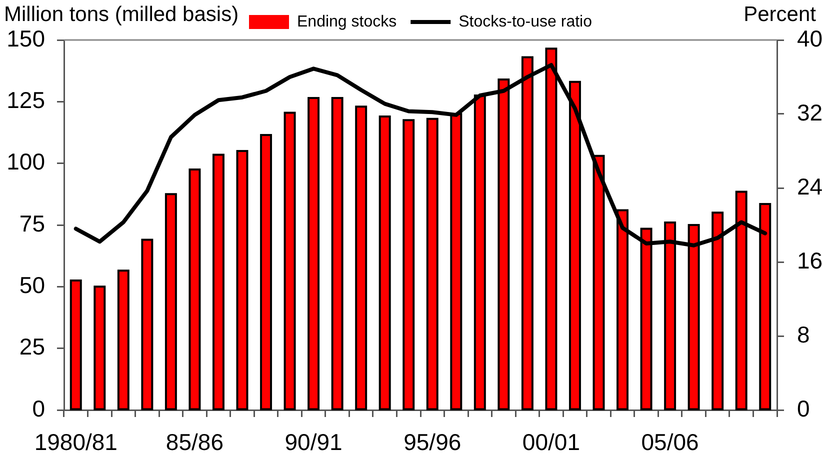 Image resolution: width=822 pixels, height=457 pixels. I want to click on y2-tick-label: 8, so click(803, 334).